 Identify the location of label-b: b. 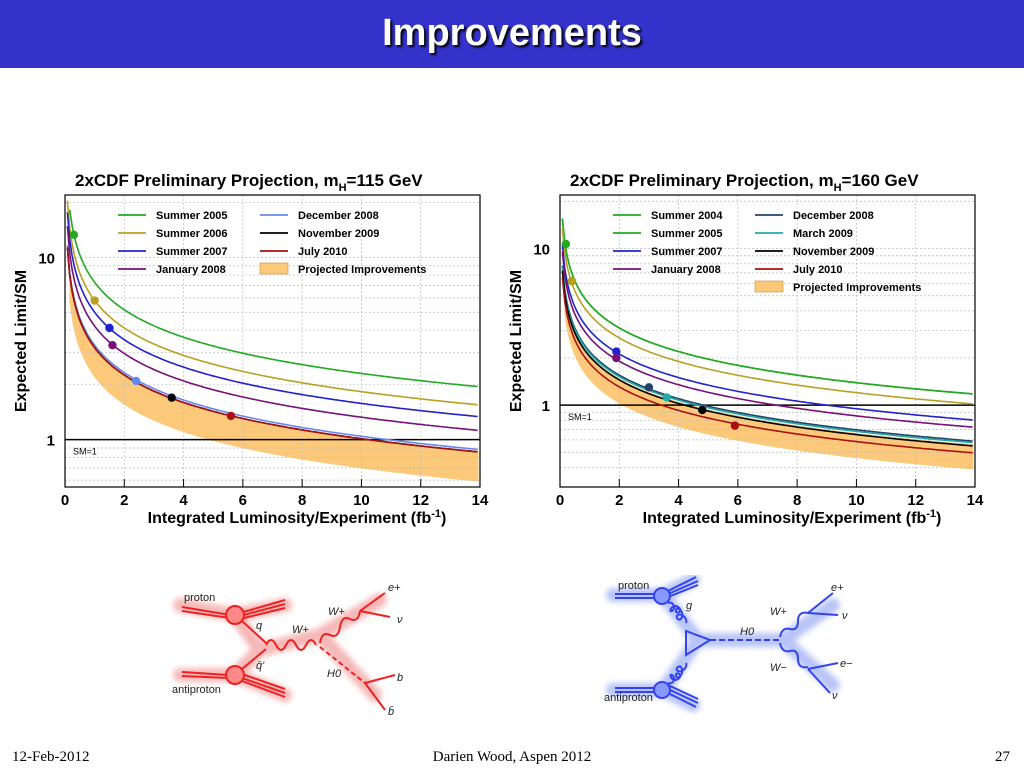
(400, 678).